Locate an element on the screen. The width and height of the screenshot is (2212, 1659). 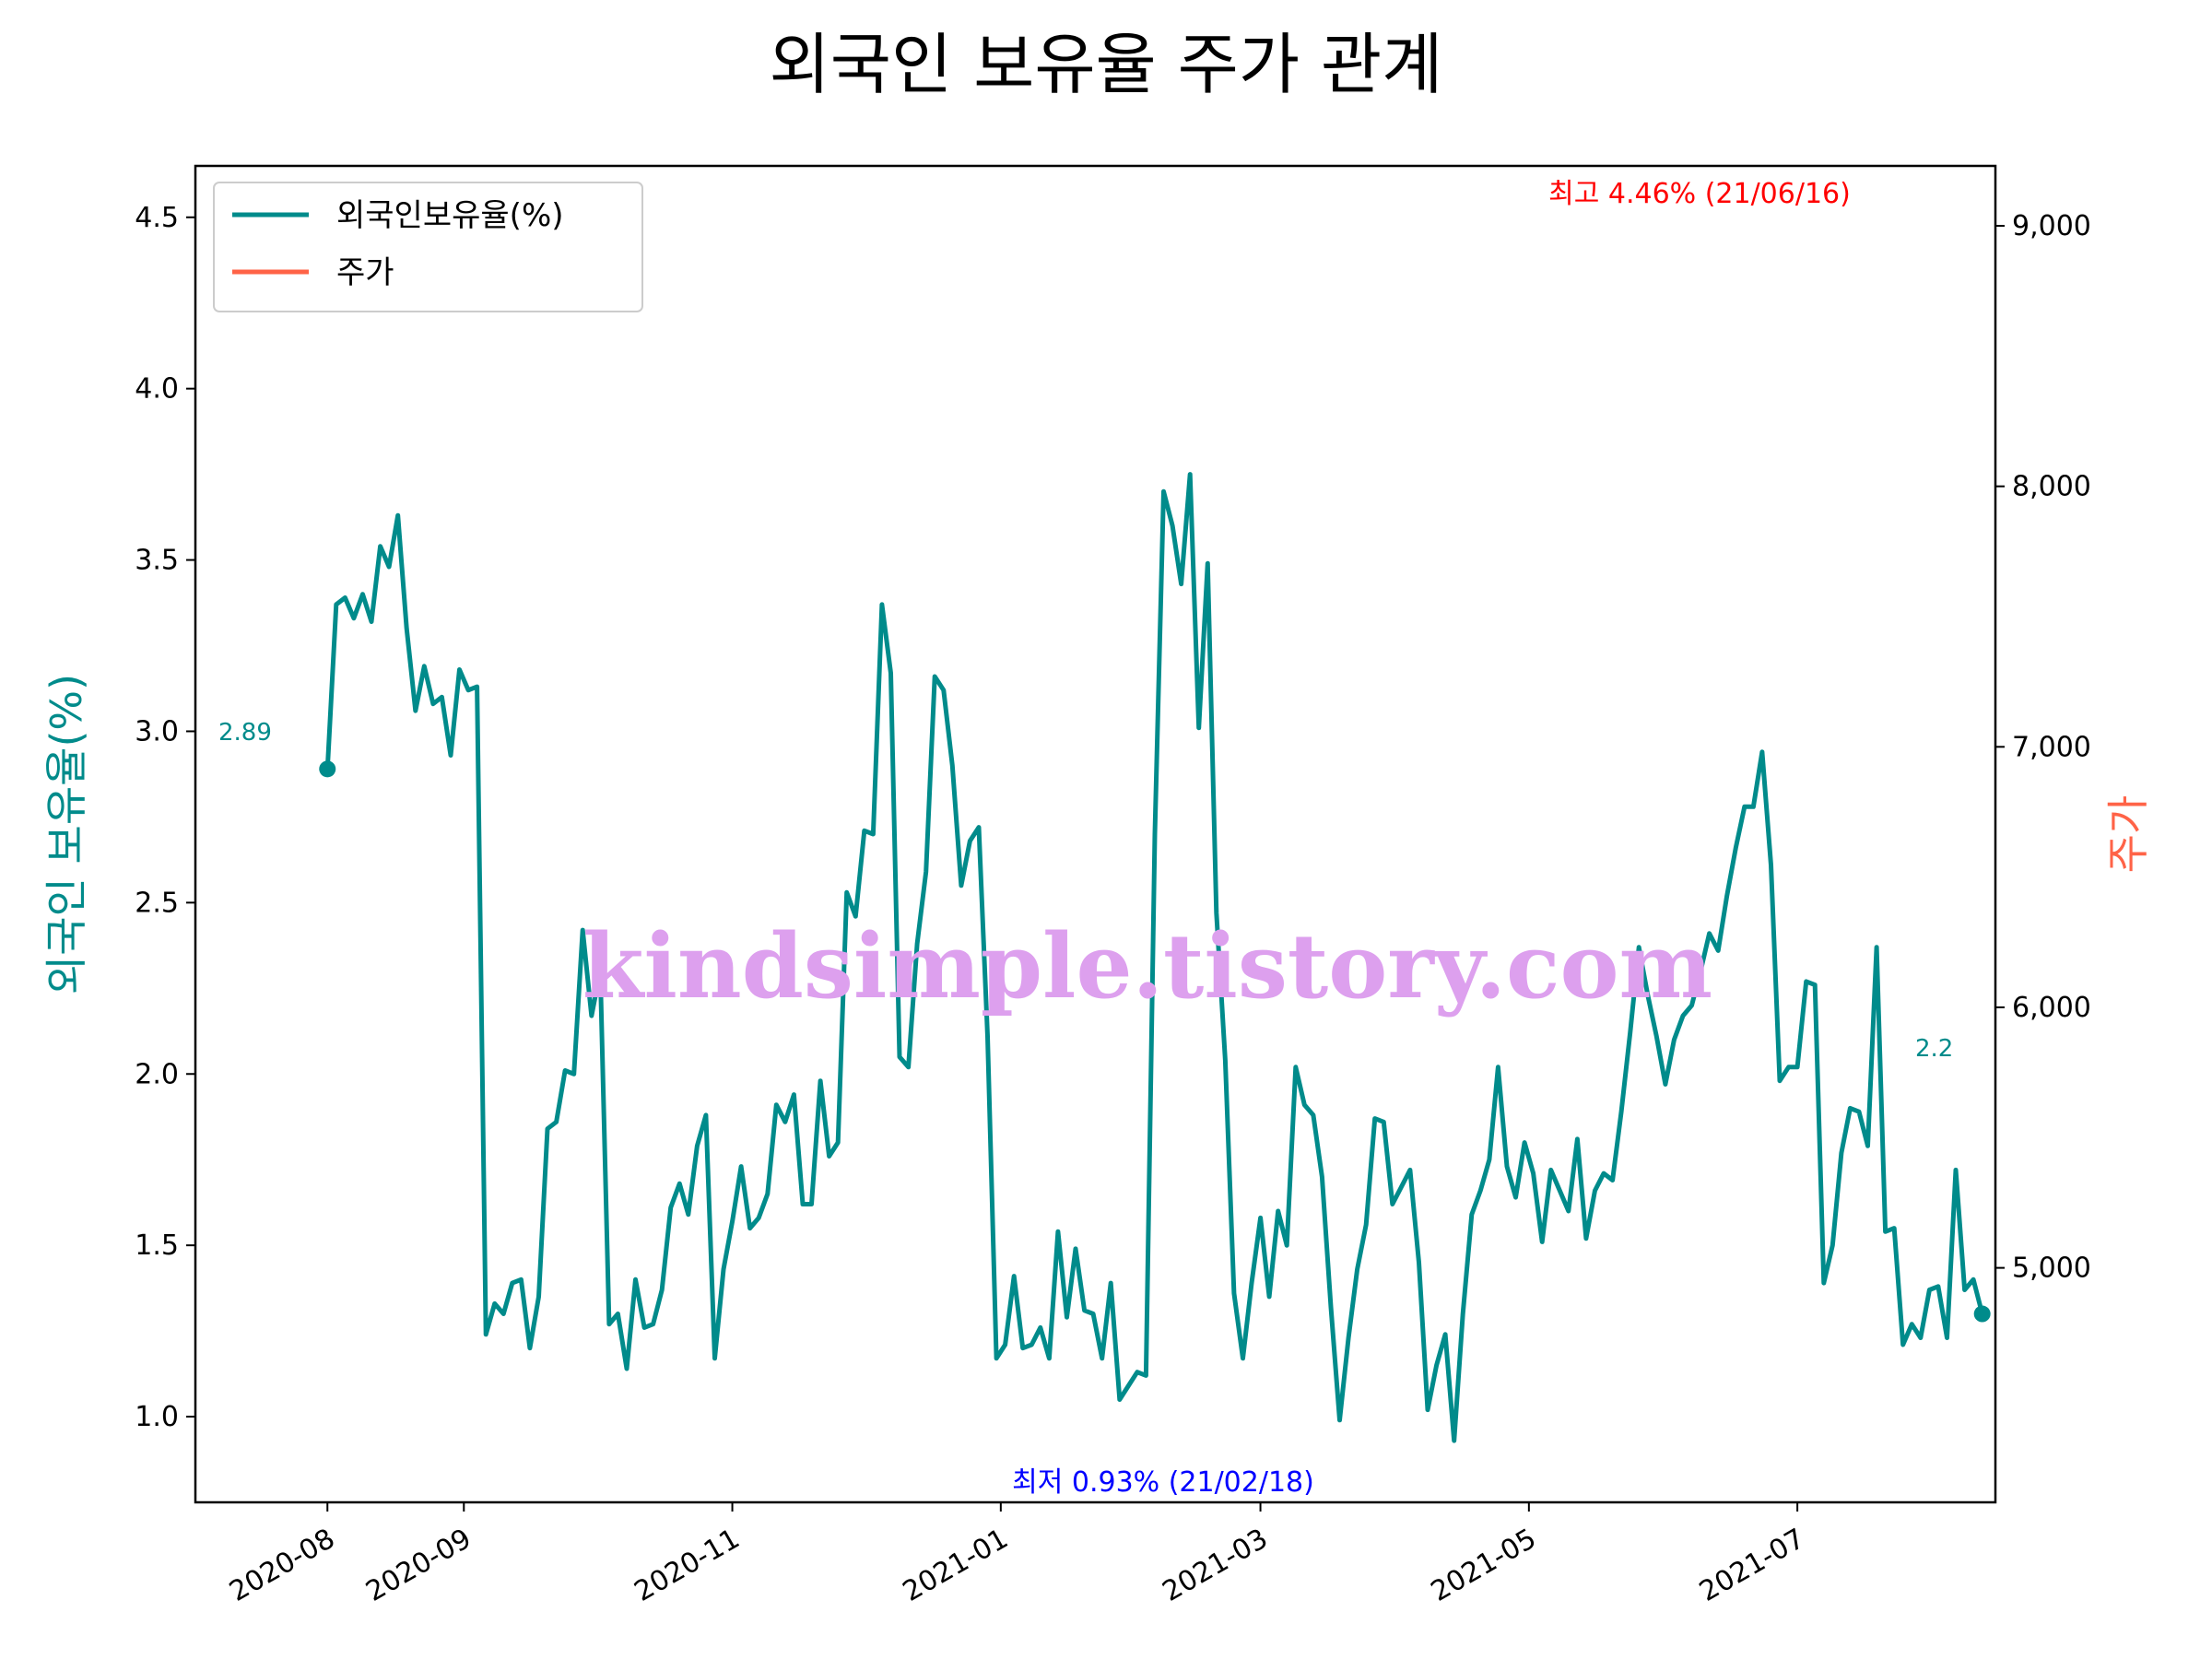
legend-box is located at coordinates (428, 247).